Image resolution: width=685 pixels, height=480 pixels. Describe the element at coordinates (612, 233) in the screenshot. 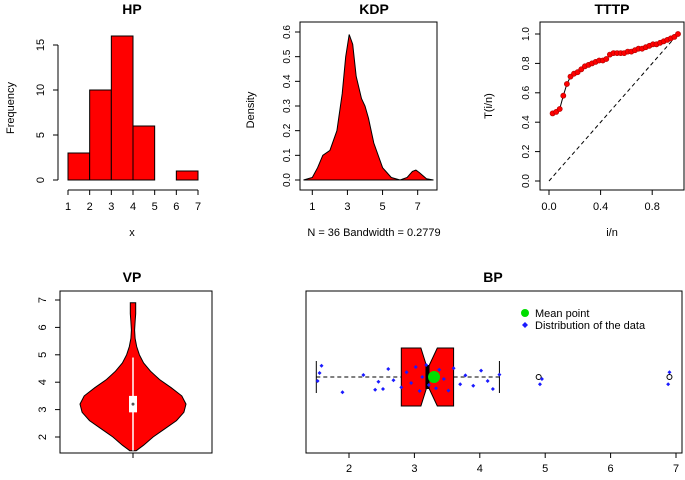

I see `tttp-xlabel: i/n` at that location.